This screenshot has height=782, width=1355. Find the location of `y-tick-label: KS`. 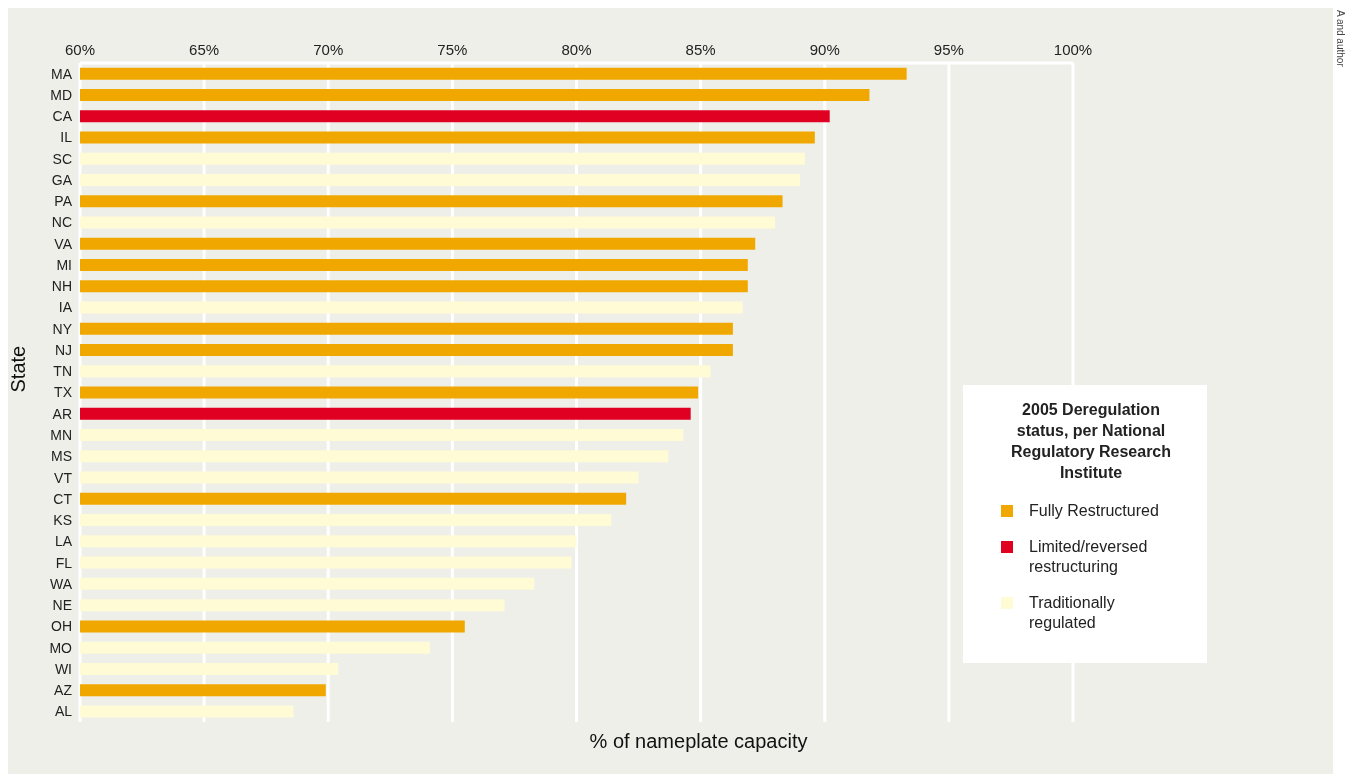

y-tick-label: KS is located at coordinates (62, 520).